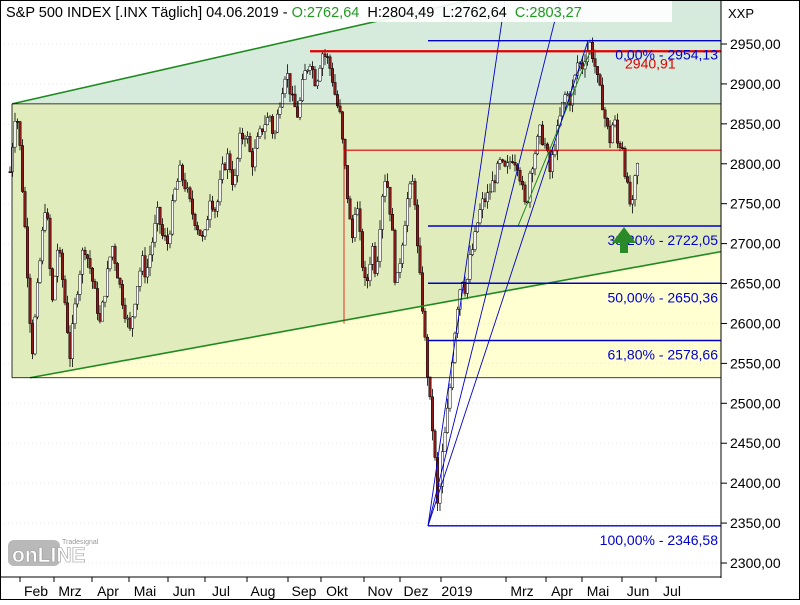  What do you see at coordinates (755, 244) in the screenshot?
I see `price-tick-label: 2700,00` at bounding box center [755, 244].